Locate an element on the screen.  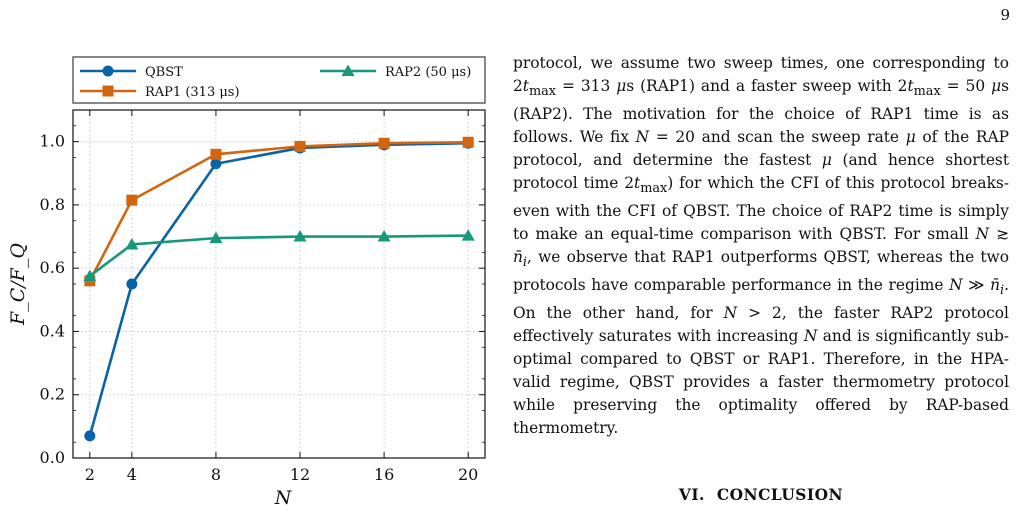
y-tick-label-4: 0.8 is located at coordinates (52, 204).